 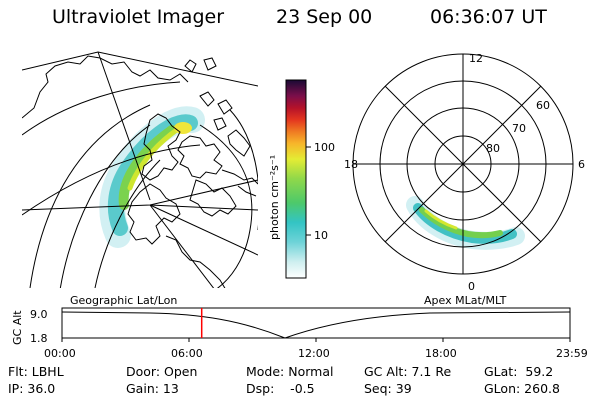 What do you see at coordinates (493, 148) in the screenshot?
I see `mlat-label-80: 80` at bounding box center [493, 148].